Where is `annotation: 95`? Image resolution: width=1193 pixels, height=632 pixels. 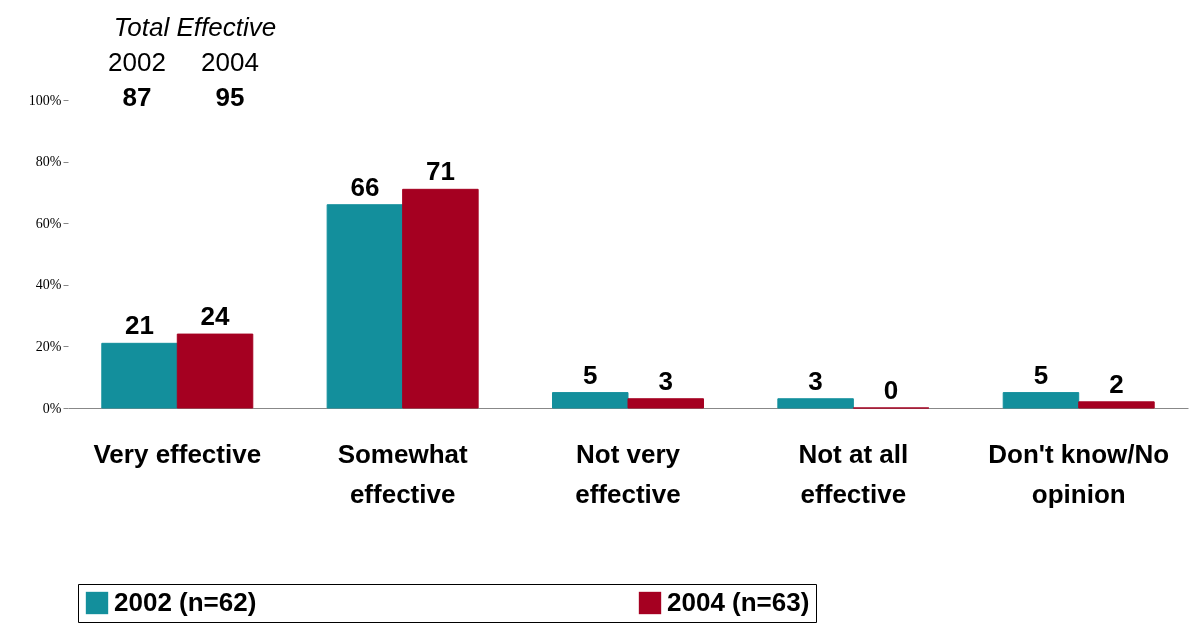
annotation: 95 is located at coordinates (230, 97).